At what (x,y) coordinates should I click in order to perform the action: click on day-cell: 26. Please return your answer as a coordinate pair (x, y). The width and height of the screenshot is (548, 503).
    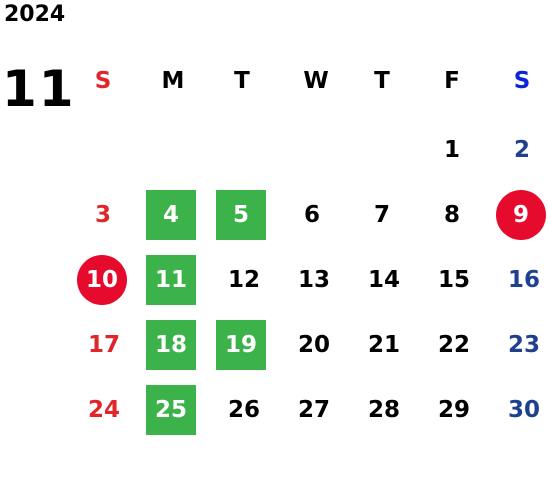
    Looking at the image, I should click on (243, 410).